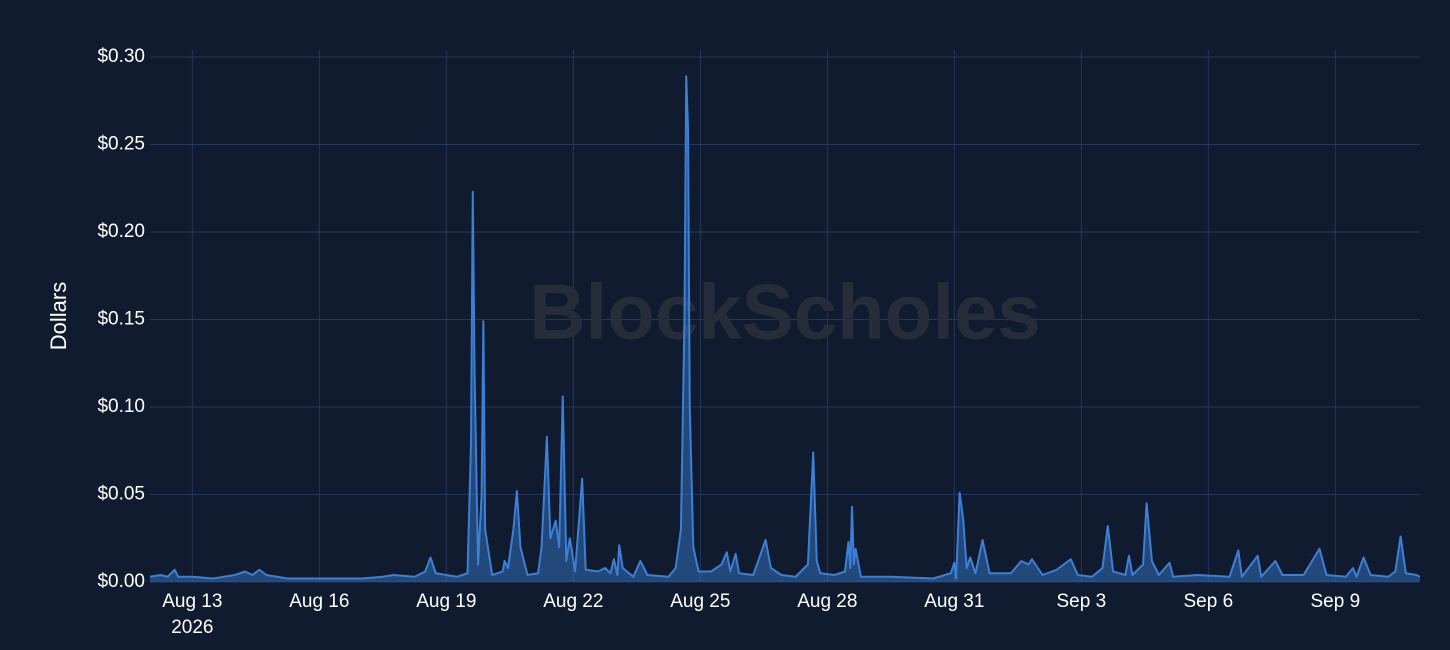 This screenshot has width=1450, height=650. What do you see at coordinates (121, 56) in the screenshot?
I see `y-tick-label: $0.30` at bounding box center [121, 56].